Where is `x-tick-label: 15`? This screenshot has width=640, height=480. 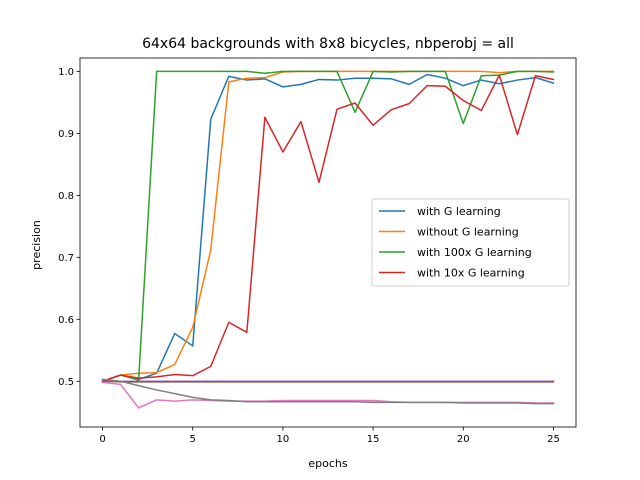 x-tick-label: 15 is located at coordinates (373, 439).